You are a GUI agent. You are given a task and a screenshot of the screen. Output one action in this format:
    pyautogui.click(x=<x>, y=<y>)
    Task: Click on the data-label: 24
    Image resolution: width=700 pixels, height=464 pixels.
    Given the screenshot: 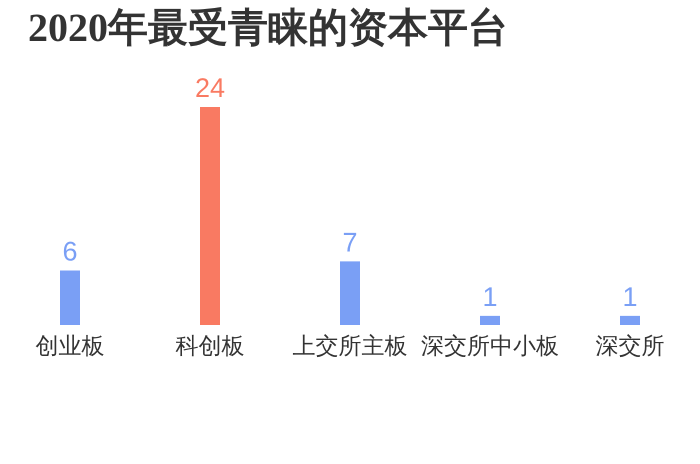 What is the action you would take?
    pyautogui.click(x=210, y=88)
    